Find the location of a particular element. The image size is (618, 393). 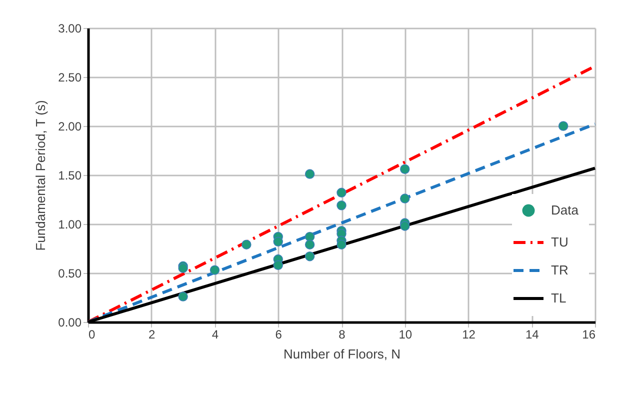

legend-label: TL is located at coordinates (558, 298).